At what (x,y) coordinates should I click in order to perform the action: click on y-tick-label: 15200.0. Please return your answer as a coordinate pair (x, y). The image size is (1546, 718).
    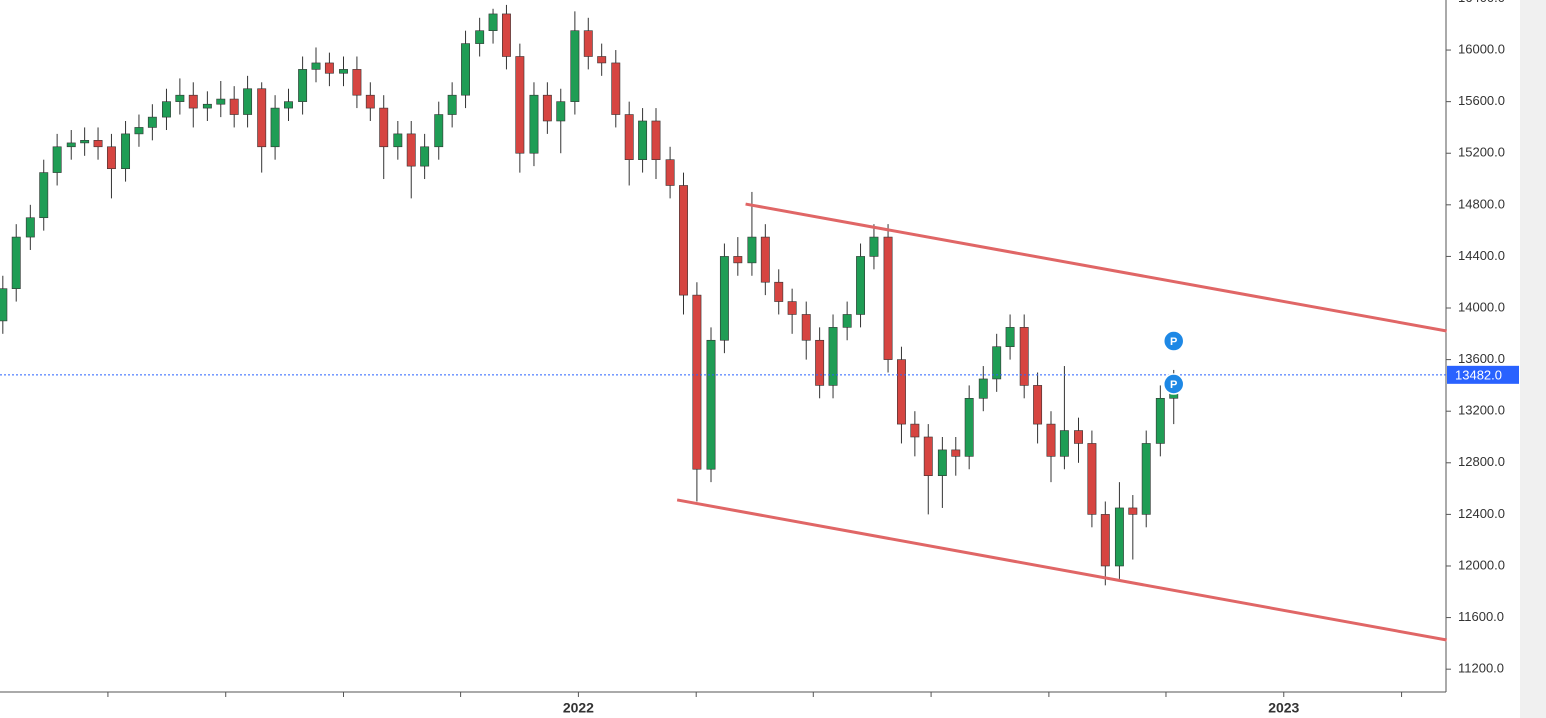
    Looking at the image, I should click on (1481, 152).